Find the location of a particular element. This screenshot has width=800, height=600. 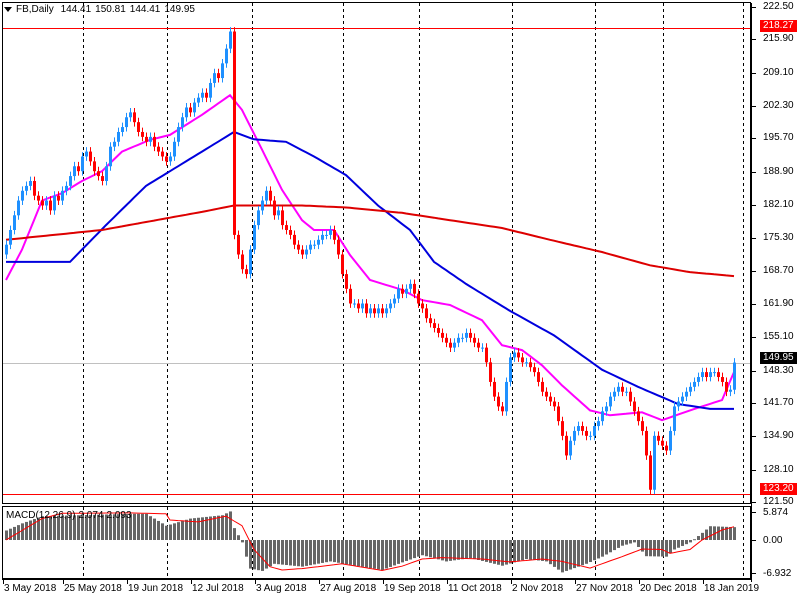

time-axis-label: 27 Aug 2018 is located at coordinates (348, 588).